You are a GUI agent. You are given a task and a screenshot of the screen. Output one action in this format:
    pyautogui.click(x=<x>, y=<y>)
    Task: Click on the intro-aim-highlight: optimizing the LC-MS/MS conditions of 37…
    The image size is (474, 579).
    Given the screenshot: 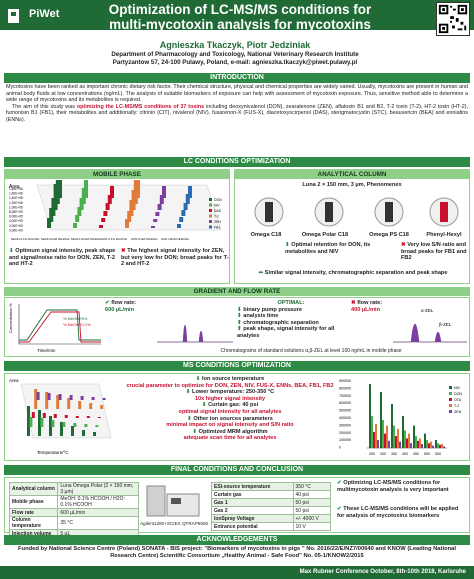 What is the action you would take?
    pyautogui.click(x=140, y=106)
    